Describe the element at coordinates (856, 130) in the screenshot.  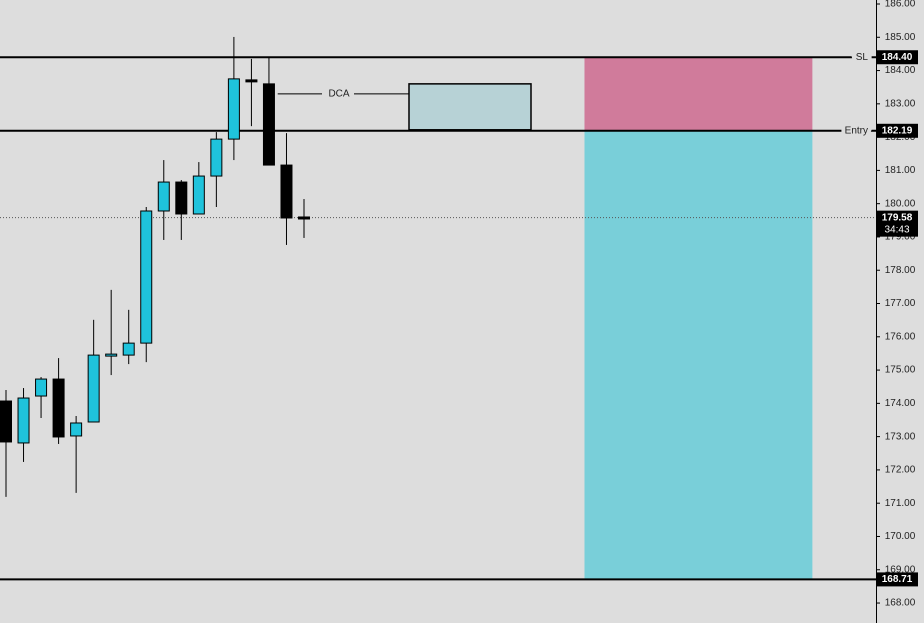
I see `price-line-name: Entry` at that location.